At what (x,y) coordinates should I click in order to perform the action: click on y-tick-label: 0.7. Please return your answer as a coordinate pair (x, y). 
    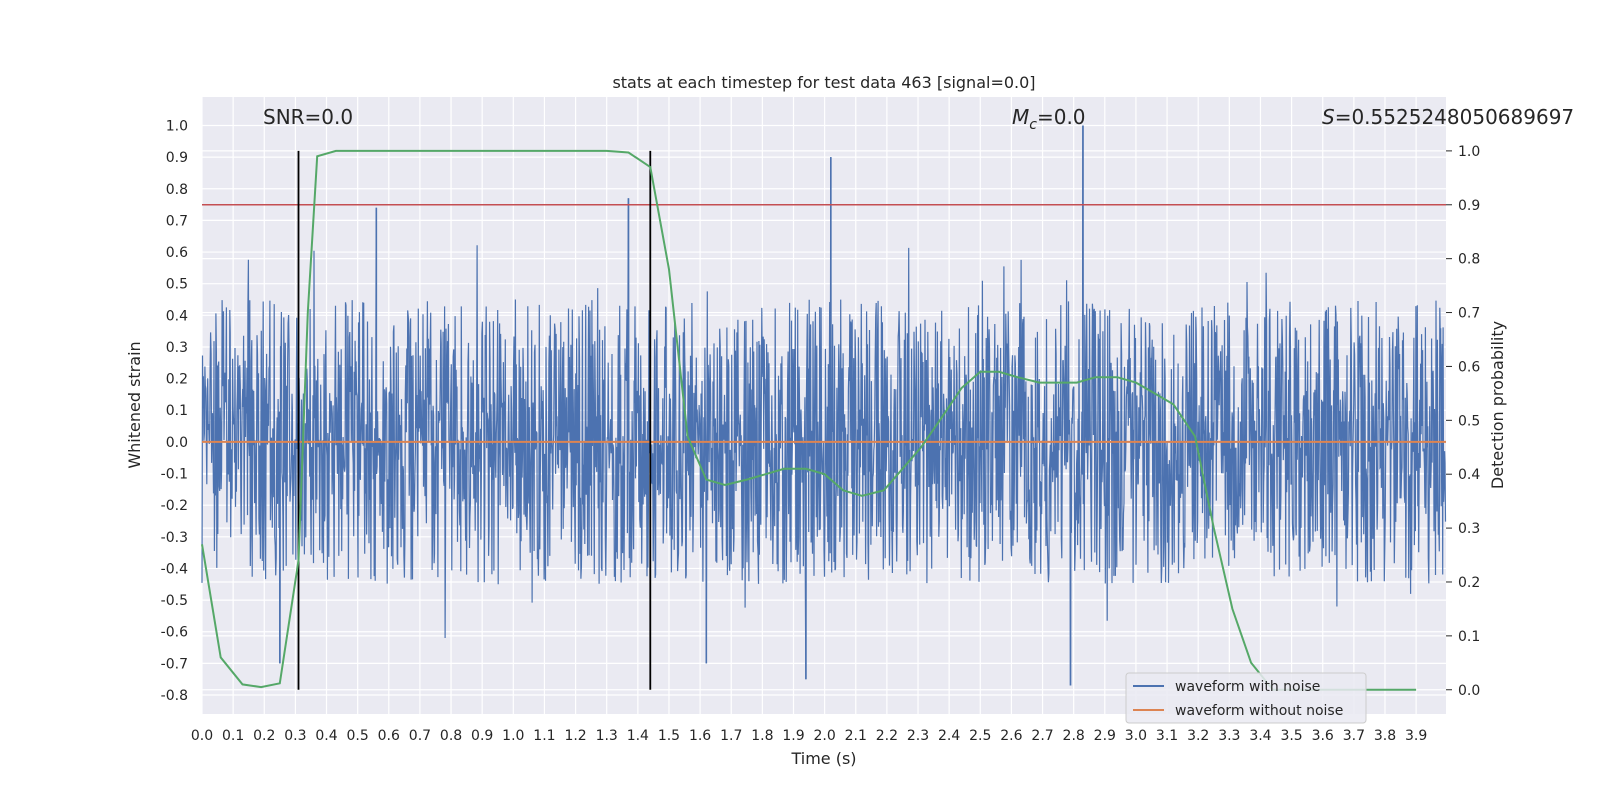
    Looking at the image, I should click on (177, 221).